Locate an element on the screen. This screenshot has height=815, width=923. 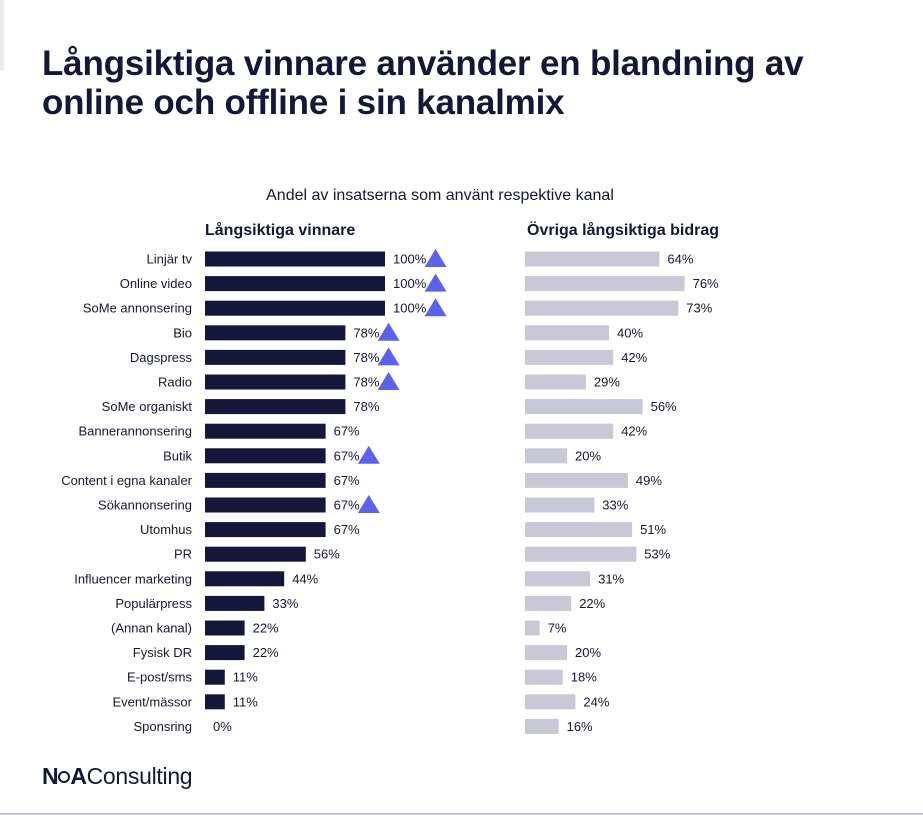
category-label: Influencer marketing is located at coordinates (133, 578).